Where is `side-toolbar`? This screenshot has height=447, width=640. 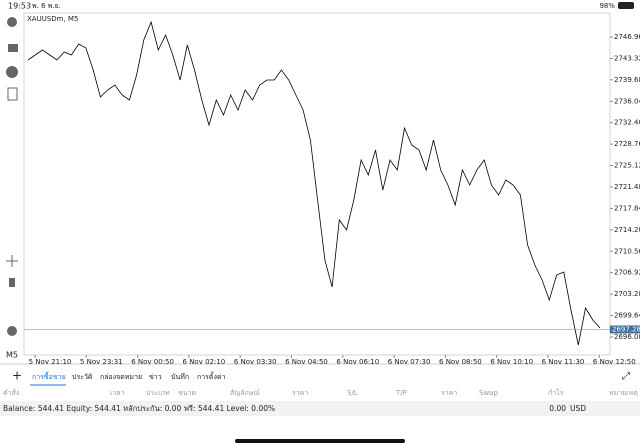 side-toolbar is located at coordinates (12, 176).